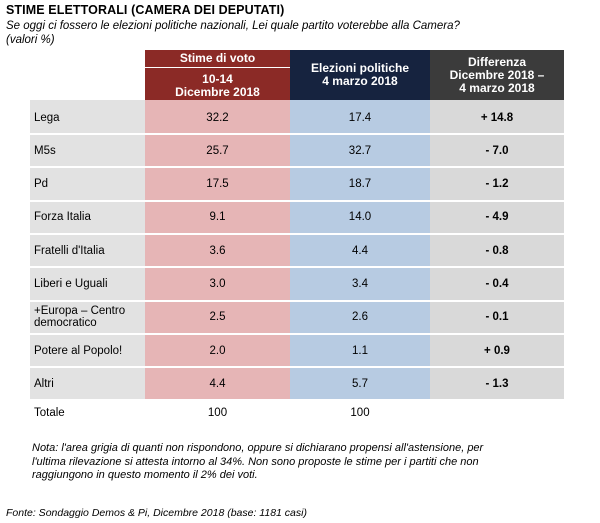  What do you see at coordinates (360, 350) in the screenshot?
I see `elezioni-value: 1.1` at bounding box center [360, 350].